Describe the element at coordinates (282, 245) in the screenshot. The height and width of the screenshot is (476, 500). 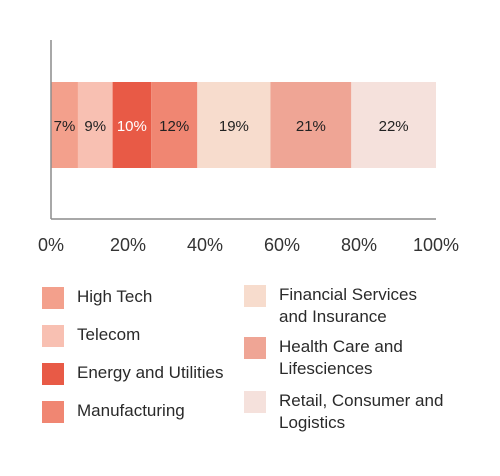
I see `x-tick-label-3: 60%` at that location.